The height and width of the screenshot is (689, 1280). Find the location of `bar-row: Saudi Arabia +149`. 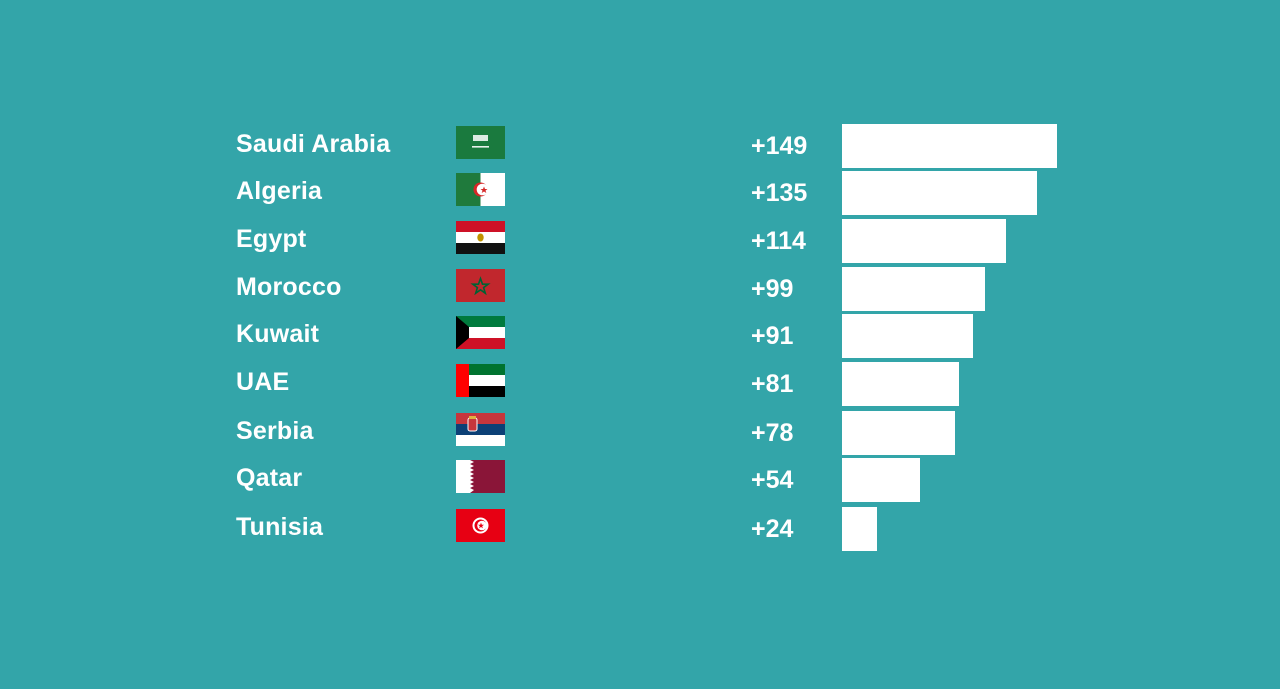

bar-row: Saudi Arabia +149 is located at coordinates (640, 148).